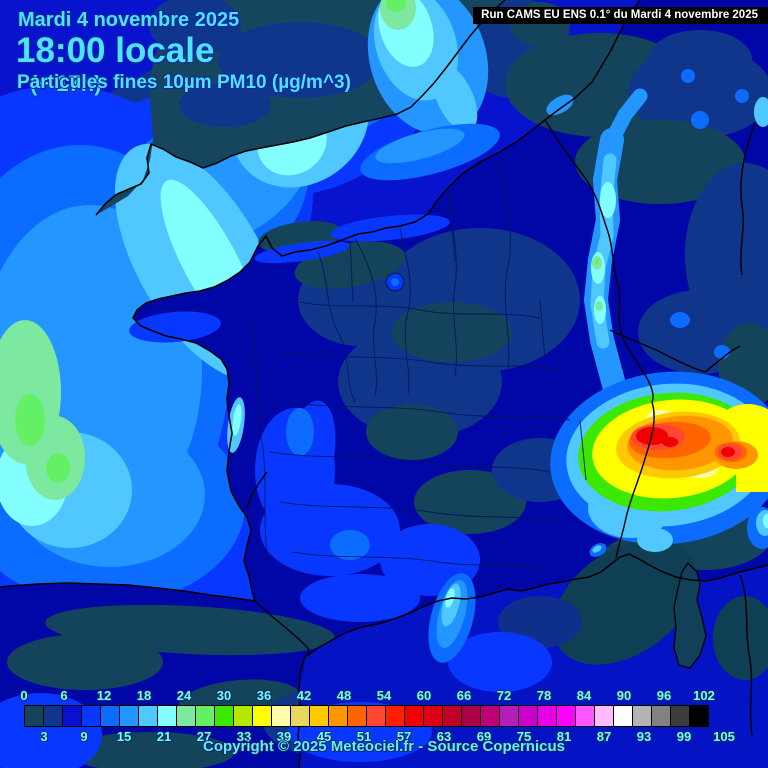  I want to click on corsica, so click(690, 615).